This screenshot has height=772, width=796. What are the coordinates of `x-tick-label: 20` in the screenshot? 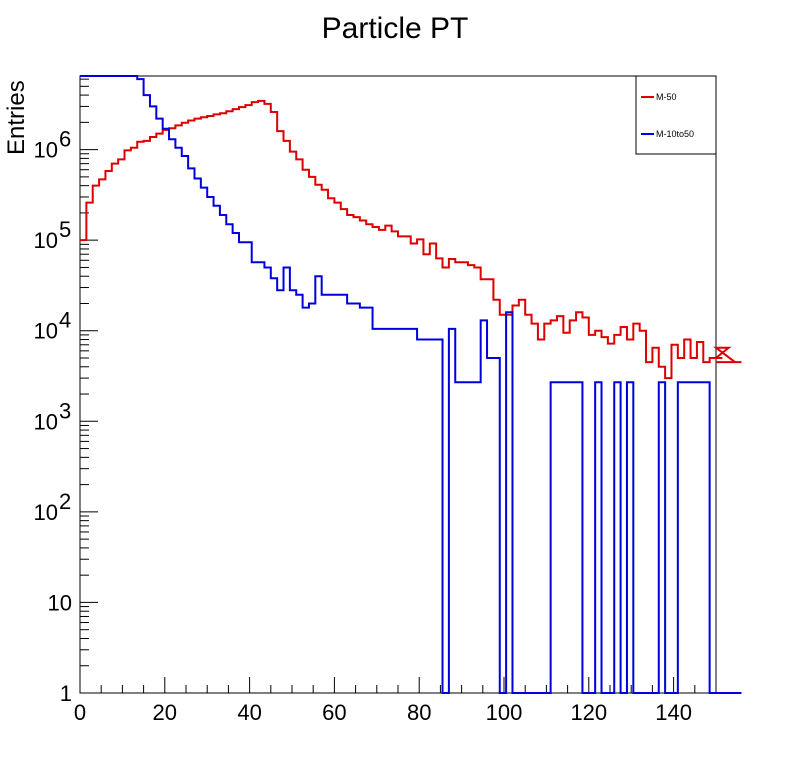 It's located at (165, 712).